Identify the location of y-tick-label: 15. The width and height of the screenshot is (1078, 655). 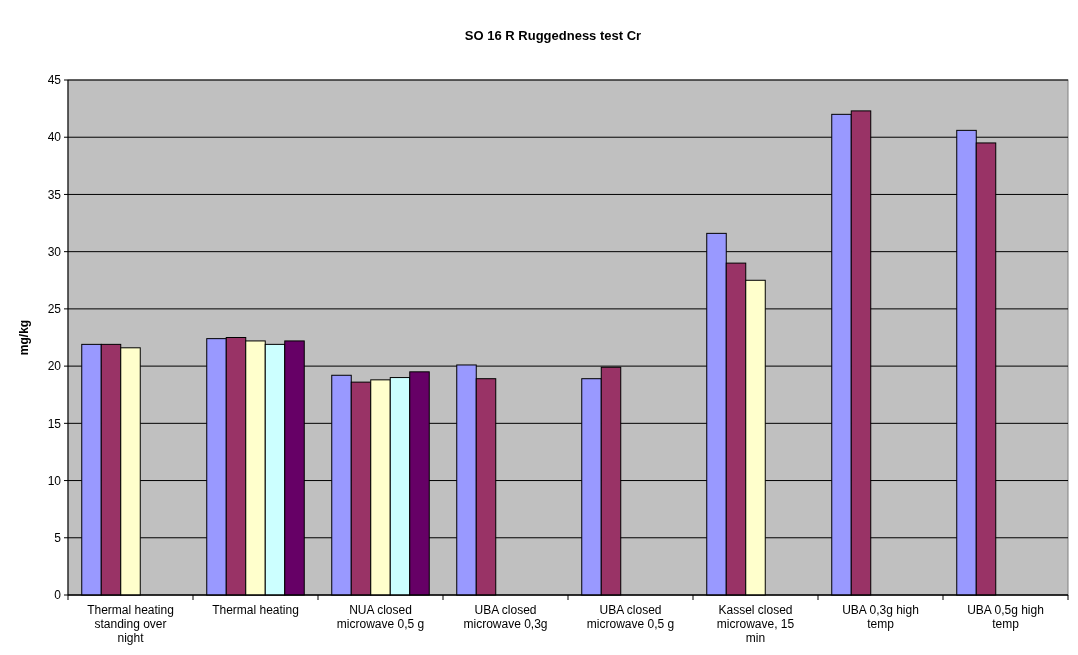
(54, 423).